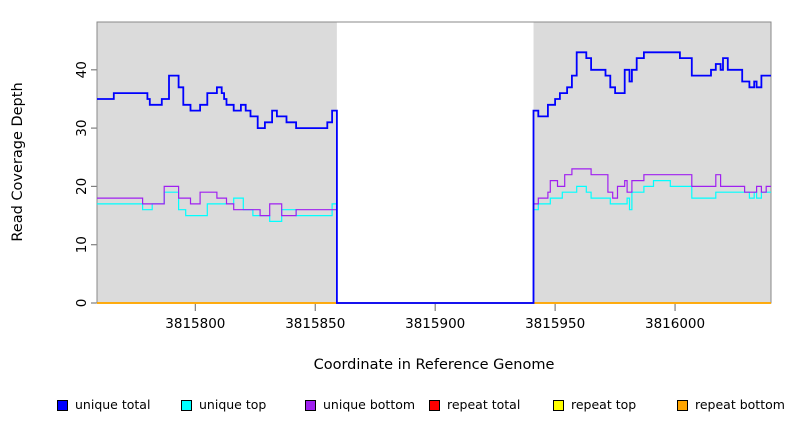 The width and height of the screenshot is (792, 432). I want to click on y-axis-title: Read Coverage Depth, so click(18, 162).